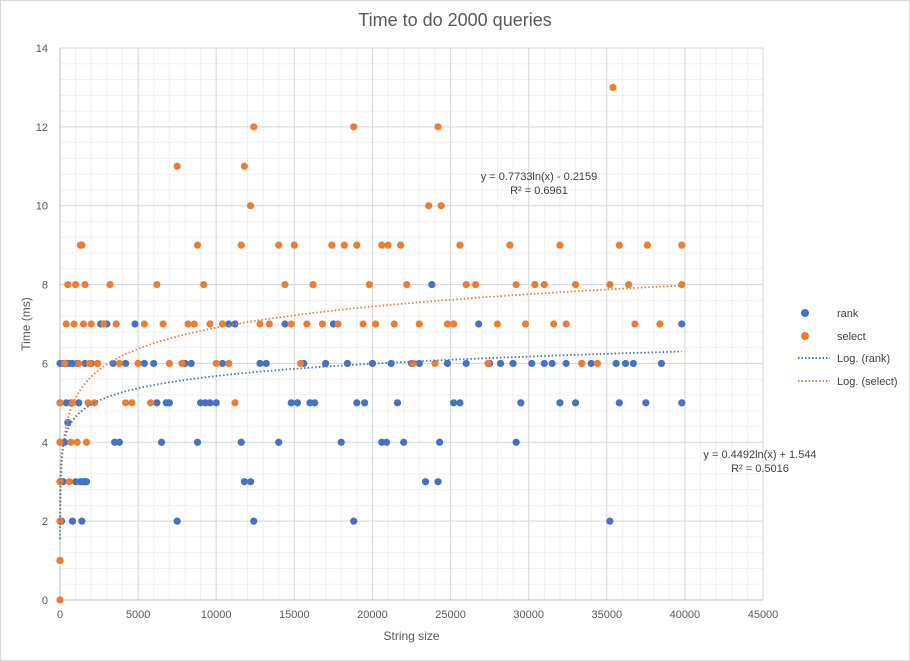 The width and height of the screenshot is (910, 661). I want to click on x-tick-label: 0, so click(60, 615).